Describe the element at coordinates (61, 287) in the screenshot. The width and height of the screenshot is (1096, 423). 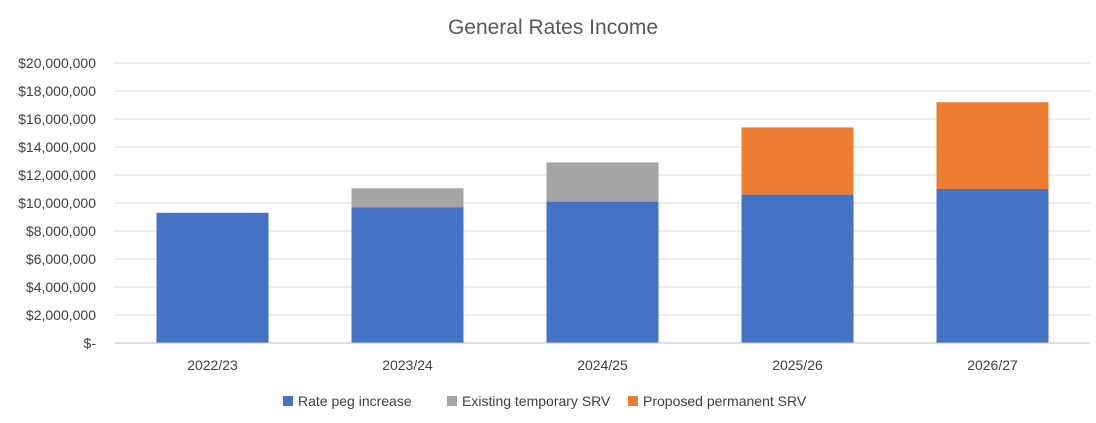
I see `y-tick-label: $4,000,000` at that location.